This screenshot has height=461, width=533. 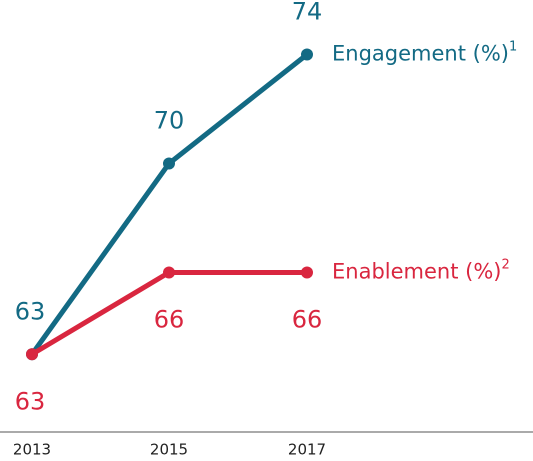 I want to click on legend-label: Enablement (%)2, so click(x=421, y=270).